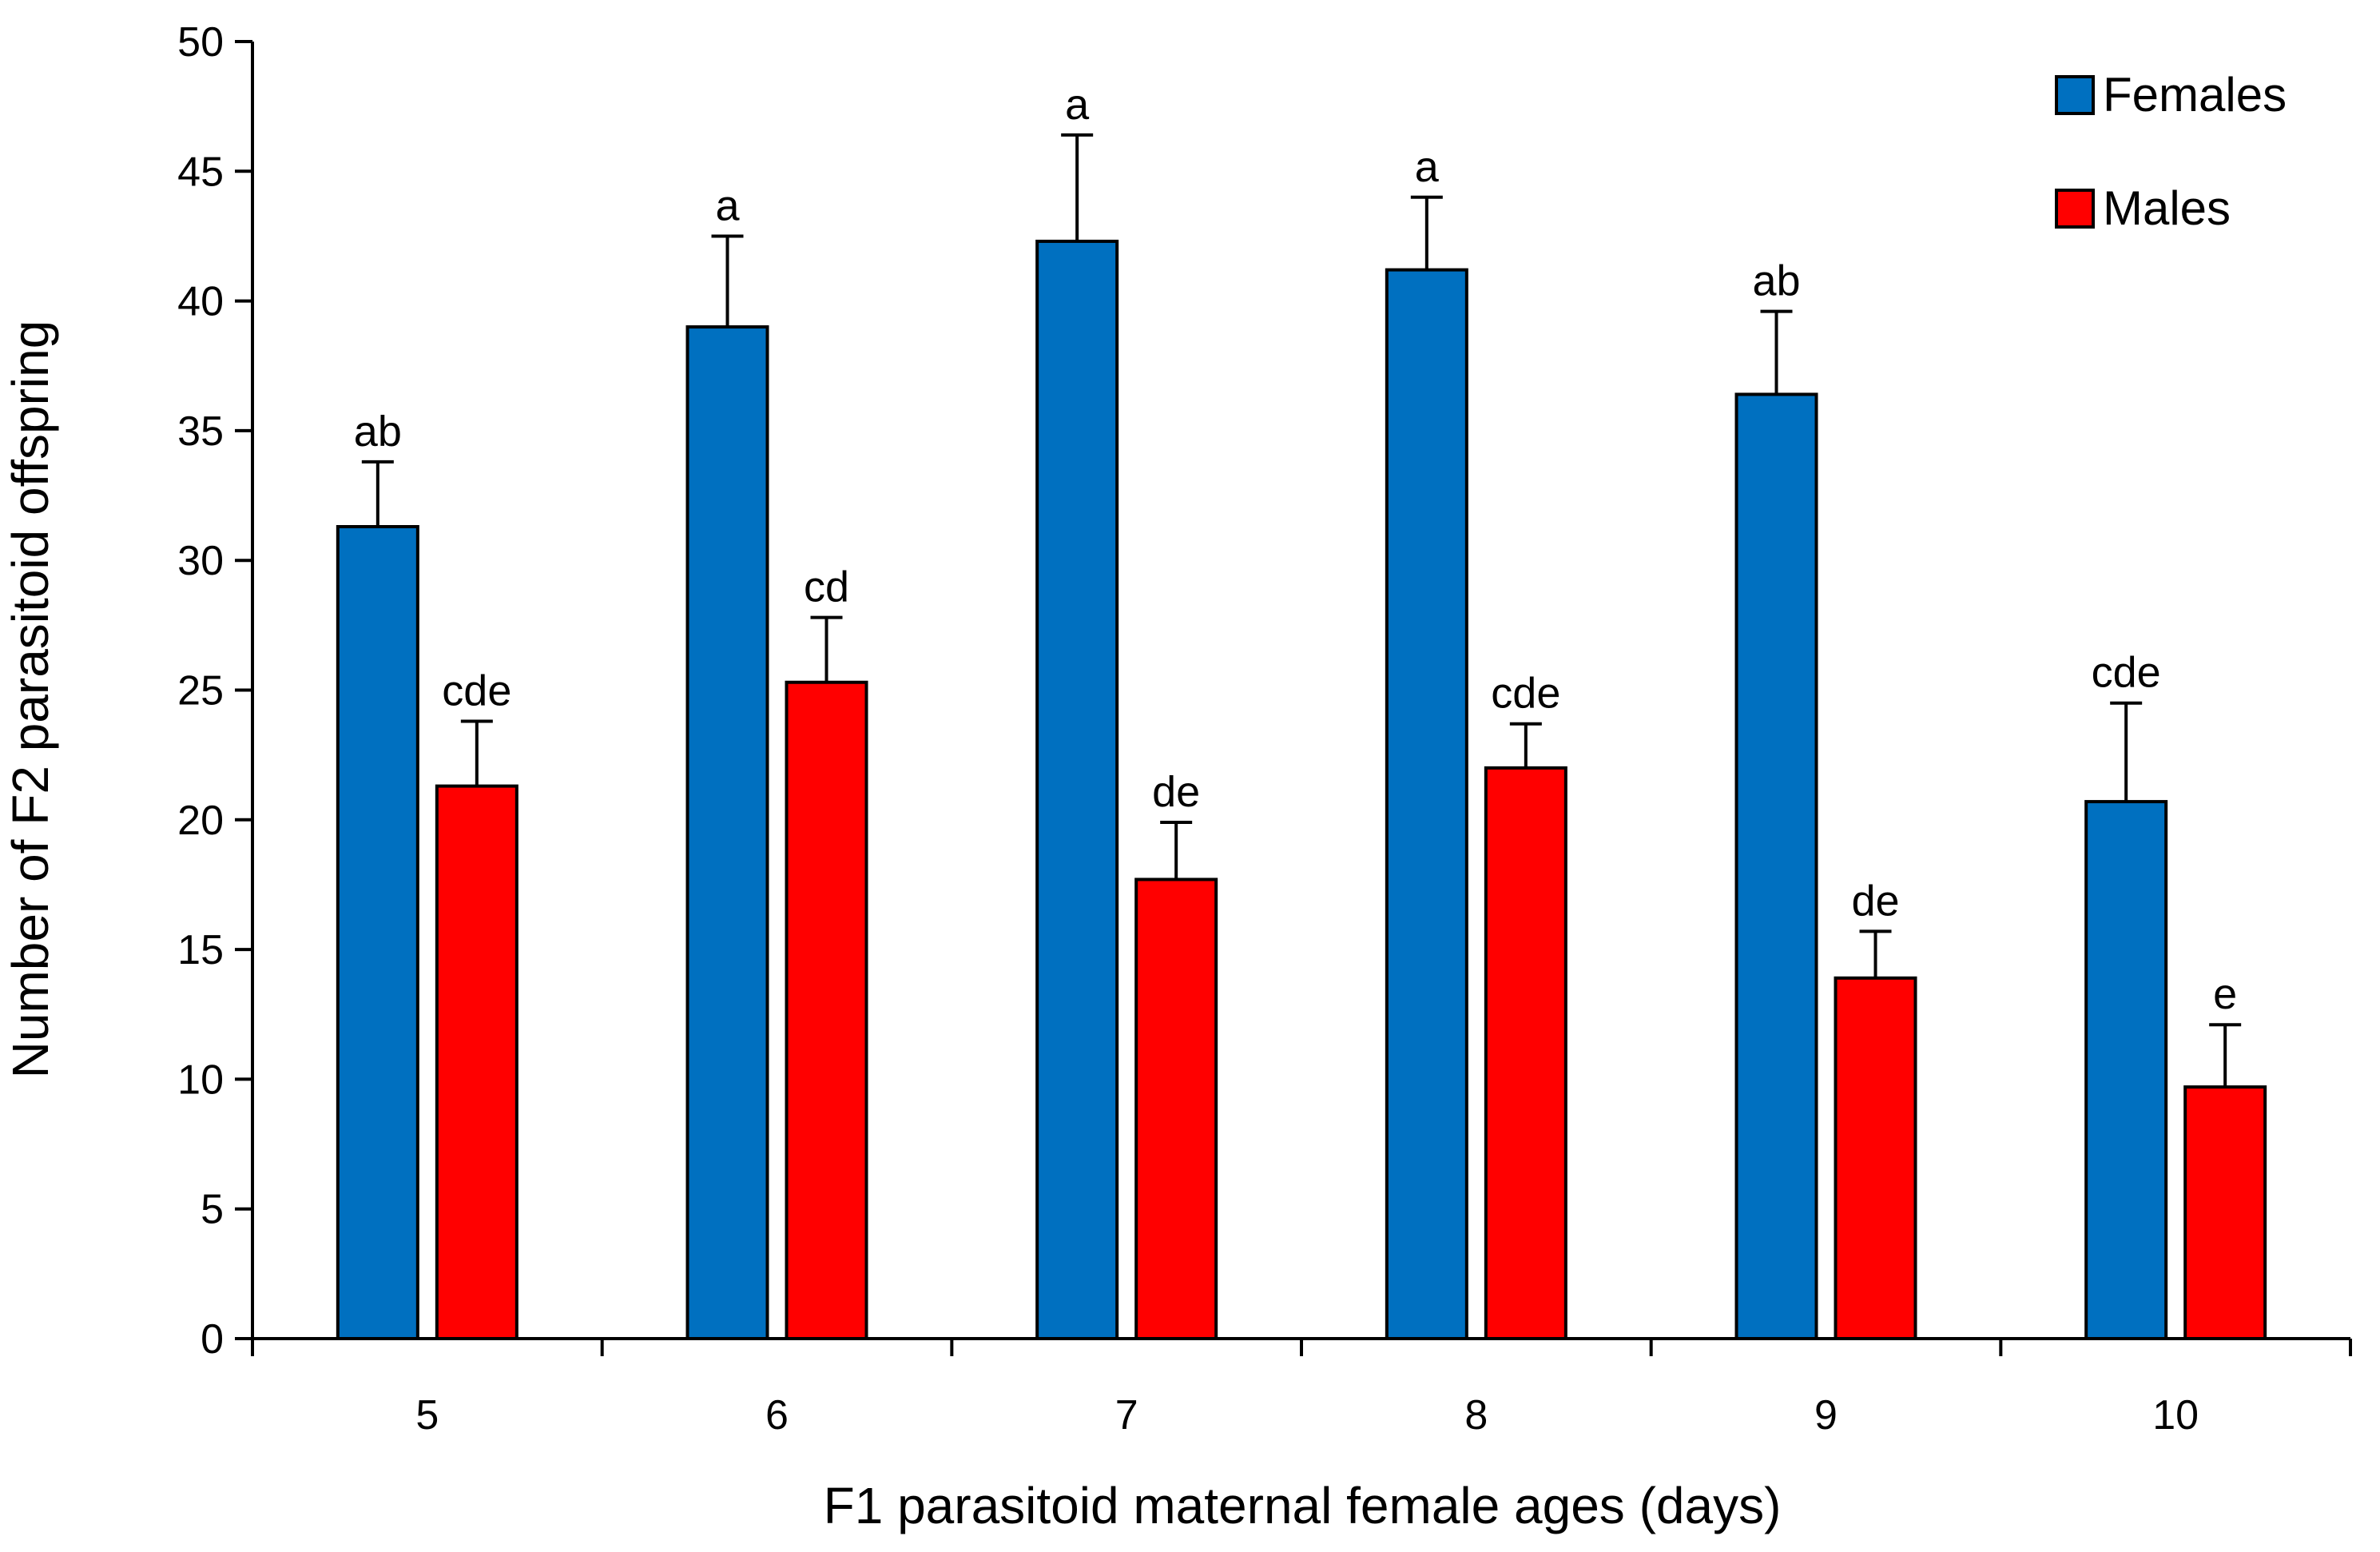 This screenshot has height=1552, width=2380. What do you see at coordinates (1126, 1415) in the screenshot?
I see `x-tick-label: 7` at bounding box center [1126, 1415].